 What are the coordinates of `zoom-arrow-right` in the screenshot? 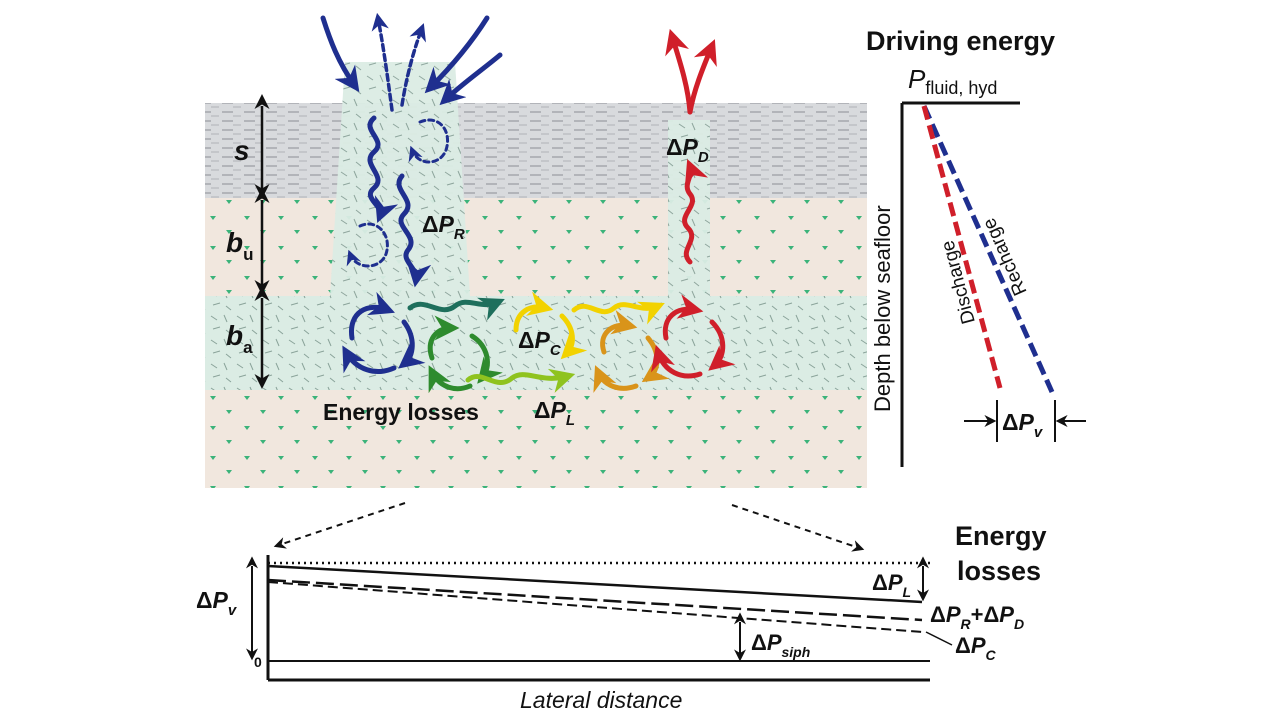 It's located at (798, 528).